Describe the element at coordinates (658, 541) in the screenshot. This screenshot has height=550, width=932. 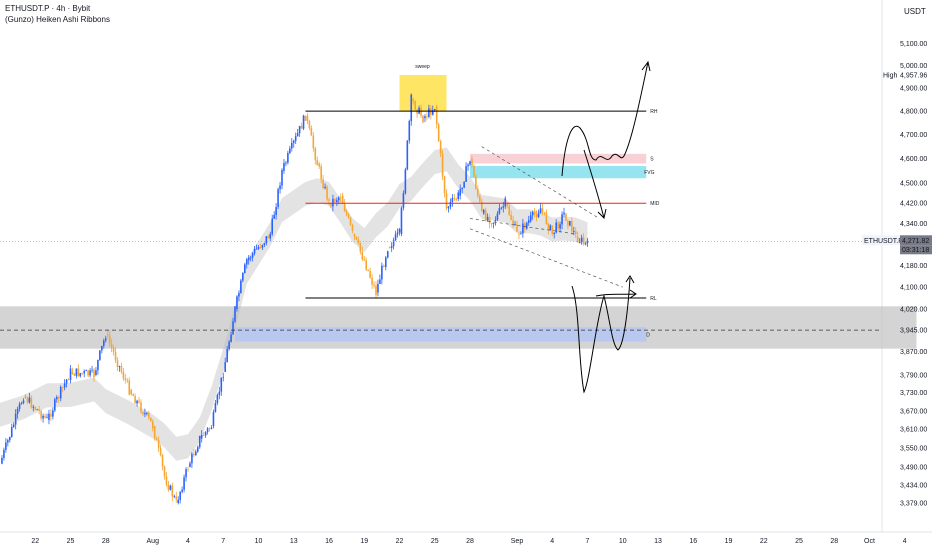
I see `time-tick-label: 13` at that location.